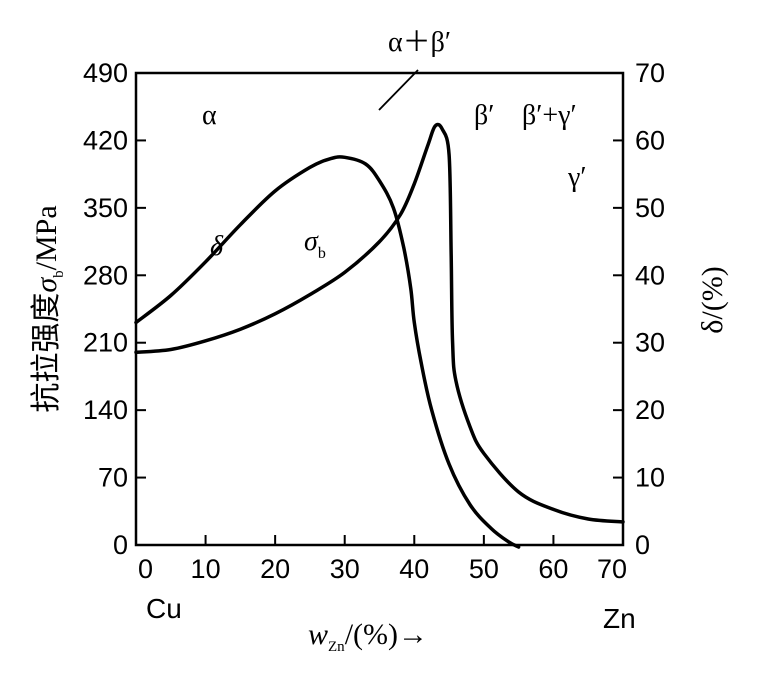  Describe the element at coordinates (206, 569) in the screenshot. I see `x-tick-label: 10` at that location.